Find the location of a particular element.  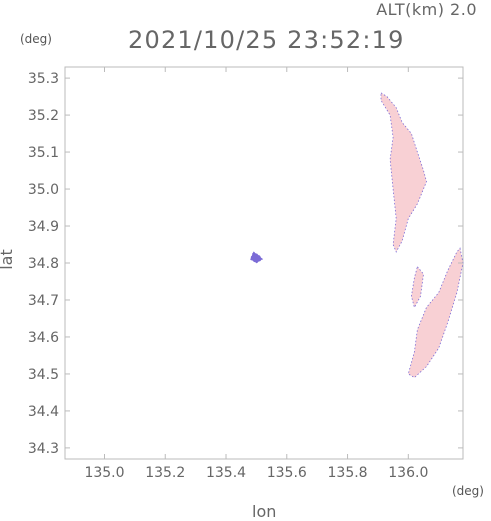

echo-region-southern-band is located at coordinates (435, 313).